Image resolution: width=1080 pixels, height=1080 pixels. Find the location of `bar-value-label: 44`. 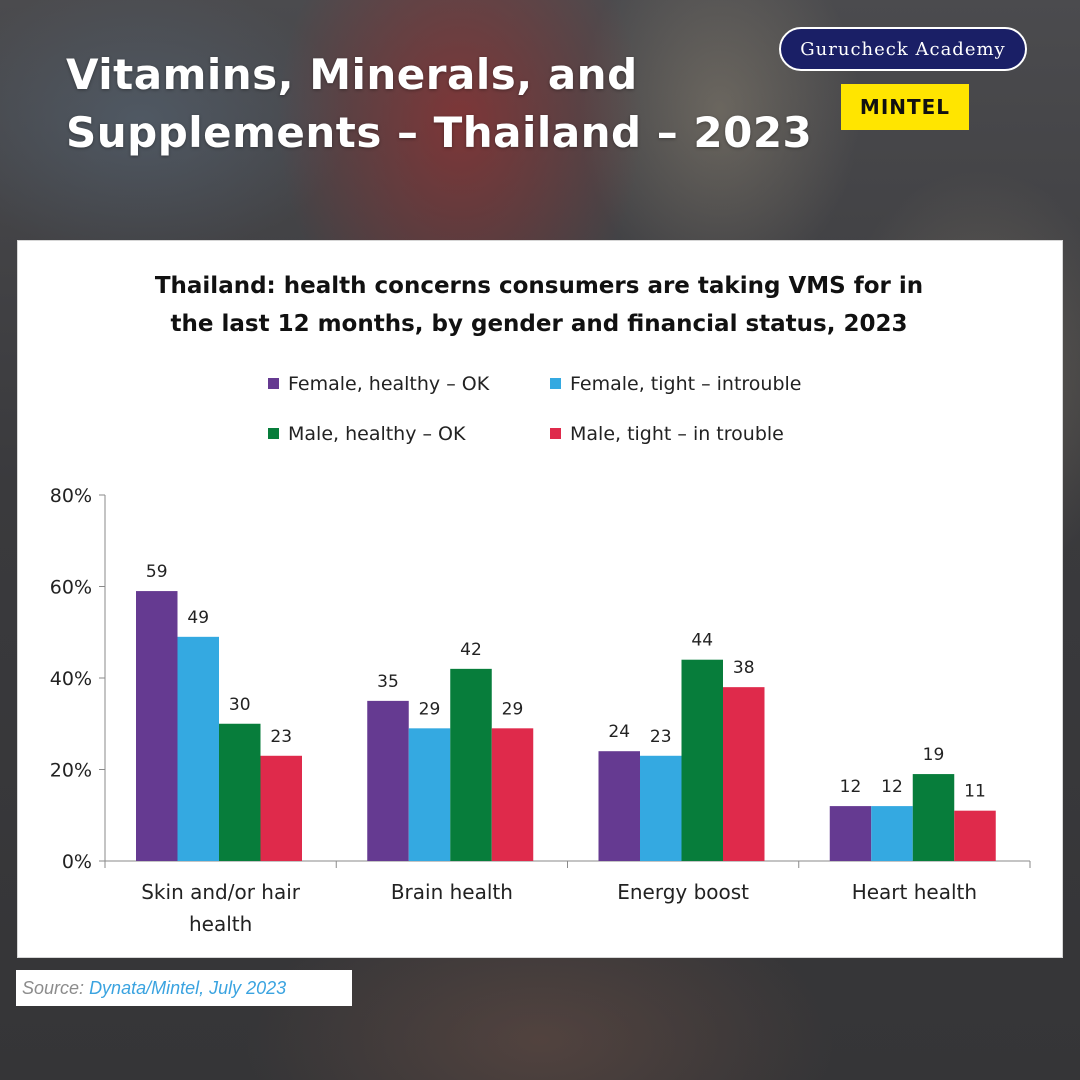

bar-value-label: 44 is located at coordinates (702, 641).